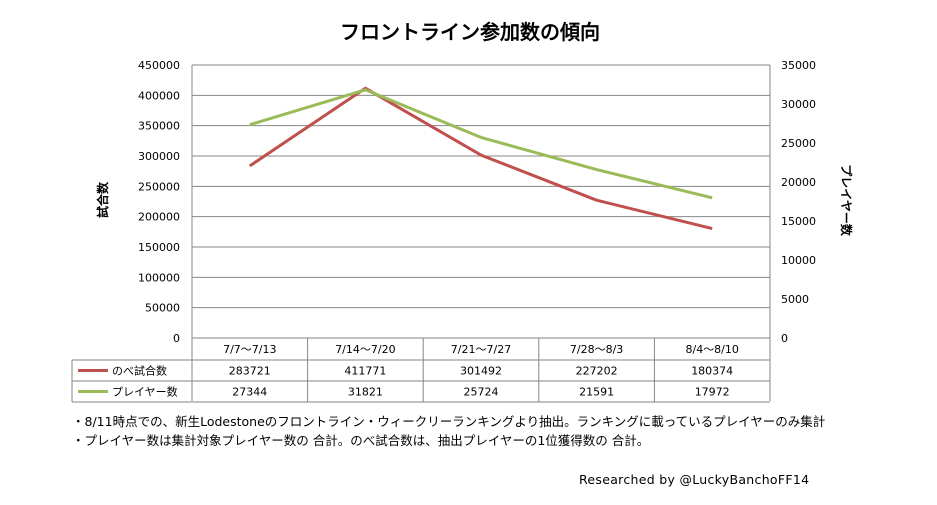 The image size is (937, 505). I want to click on right-tick-label: 15000, so click(798, 221).